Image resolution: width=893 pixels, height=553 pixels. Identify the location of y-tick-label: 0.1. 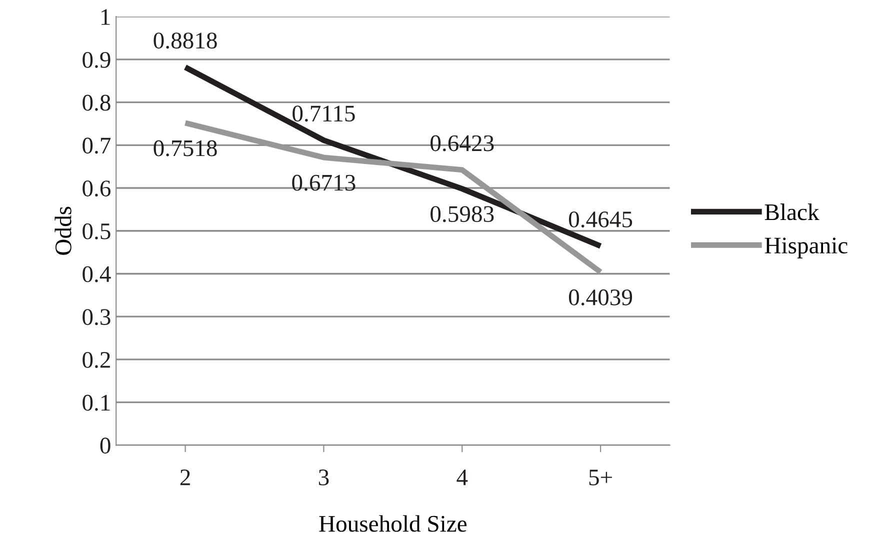
(96, 402).